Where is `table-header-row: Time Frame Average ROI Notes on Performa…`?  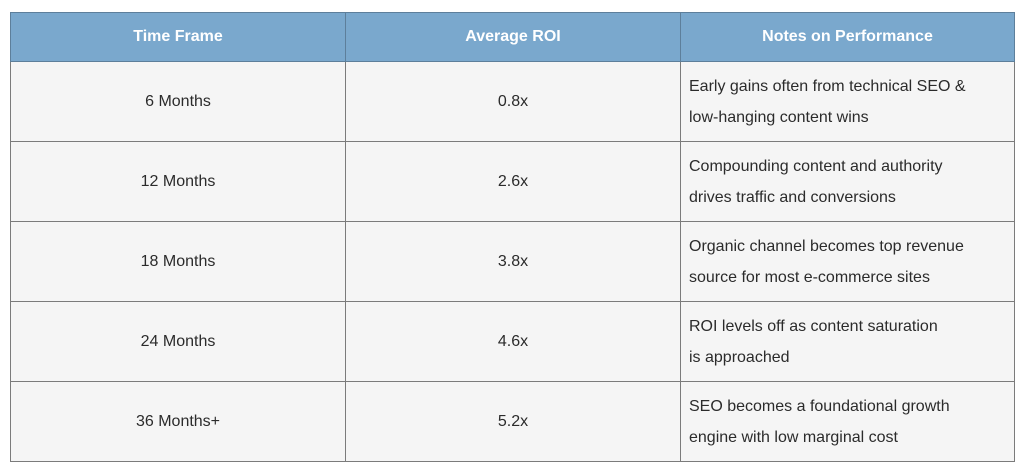 table-header-row: Time Frame Average ROI Notes on Performa… is located at coordinates (512, 37).